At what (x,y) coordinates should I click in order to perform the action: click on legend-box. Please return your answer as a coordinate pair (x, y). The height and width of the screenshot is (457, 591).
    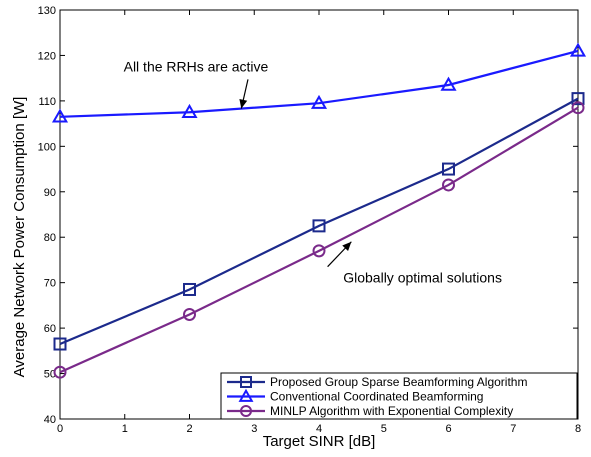
    Looking at the image, I should click on (399, 396).